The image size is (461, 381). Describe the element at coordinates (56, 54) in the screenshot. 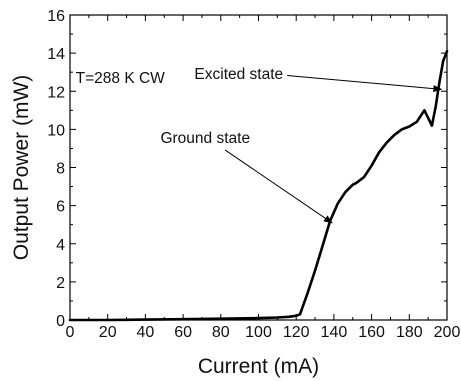

I see `y-tick-label: 14` at that location.